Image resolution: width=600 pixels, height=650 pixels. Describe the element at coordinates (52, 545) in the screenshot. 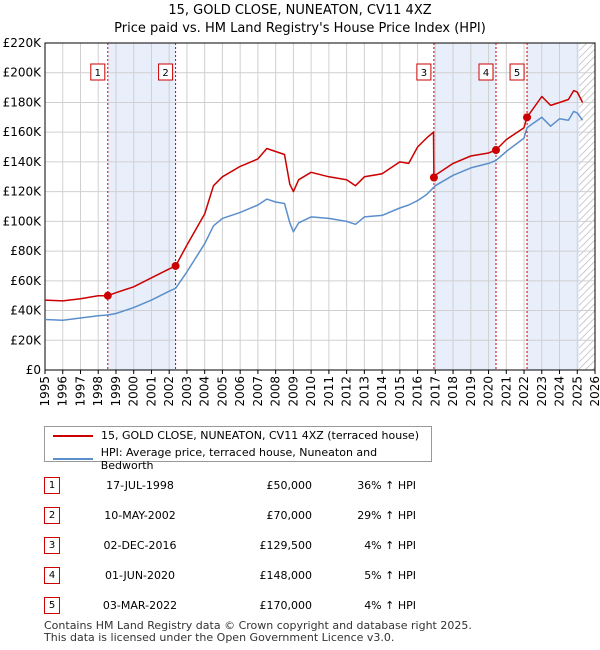

I see `sale-number-badge: 3` at that location.